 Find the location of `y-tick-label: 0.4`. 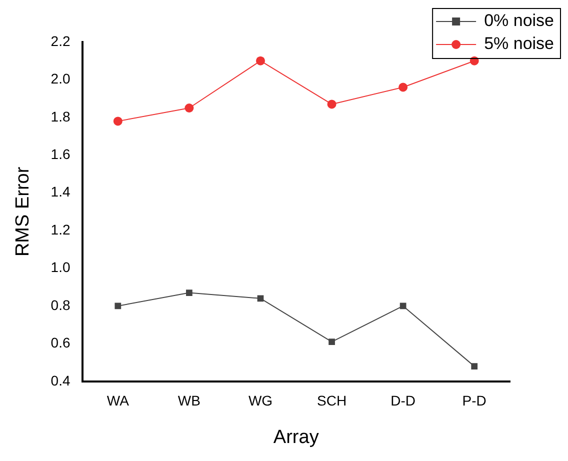

y-tick-label: 0.4 is located at coordinates (60, 380).